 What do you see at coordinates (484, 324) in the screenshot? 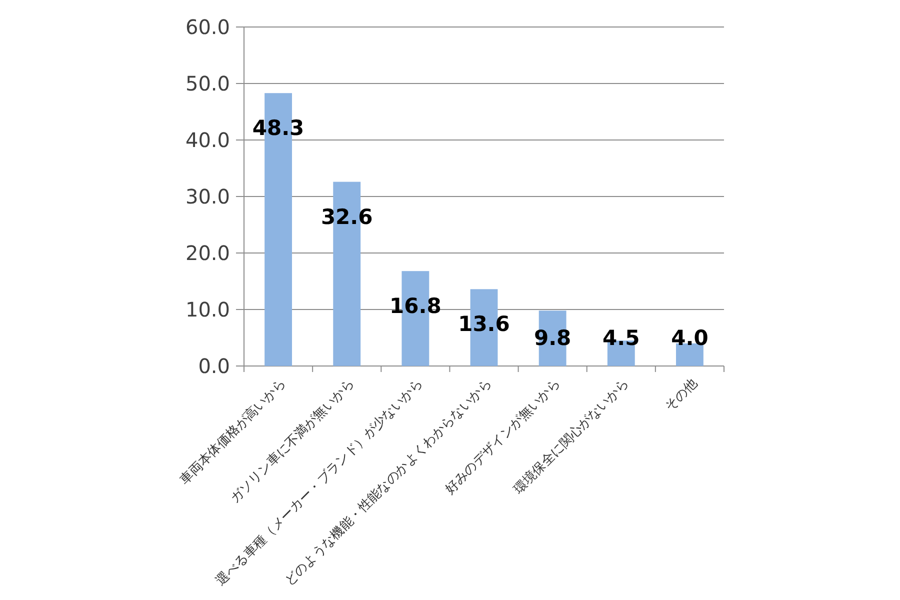
I see `data-label: 13.6` at bounding box center [484, 324].